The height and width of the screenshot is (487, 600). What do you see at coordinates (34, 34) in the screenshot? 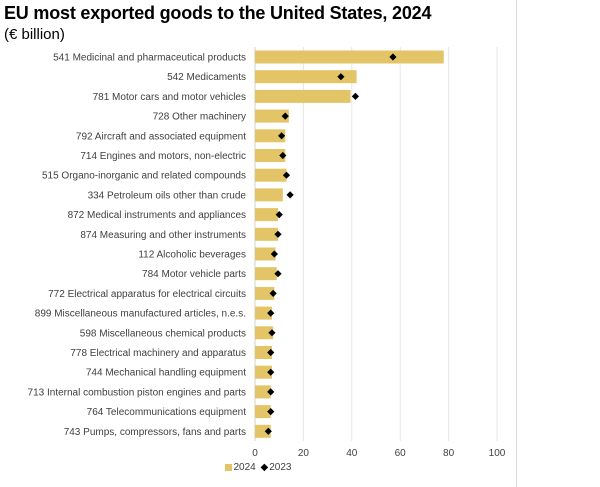
I see `chart-subtitle: (€ billion)` at bounding box center [34, 34].